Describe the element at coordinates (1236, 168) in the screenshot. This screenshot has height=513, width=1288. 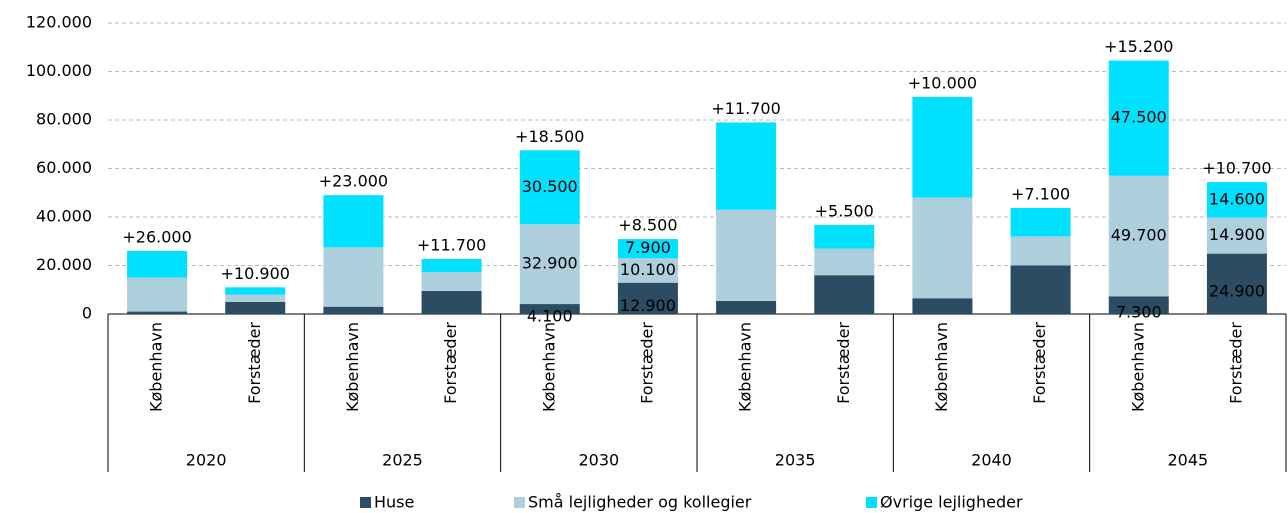
I see `annotation: +10.700` at that location.